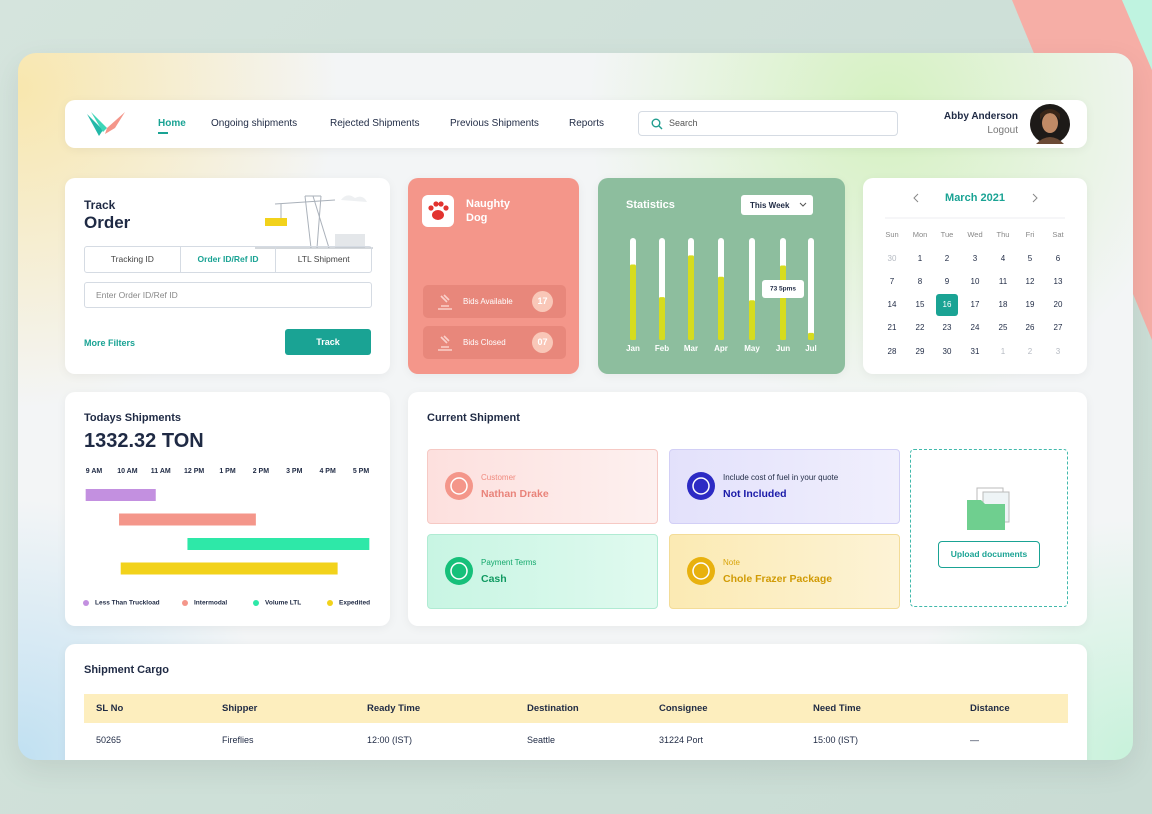 Image resolution: width=1152 pixels, height=814 pixels. What do you see at coordinates (988, 508) in the screenshot?
I see `folder-icon` at bounding box center [988, 508].